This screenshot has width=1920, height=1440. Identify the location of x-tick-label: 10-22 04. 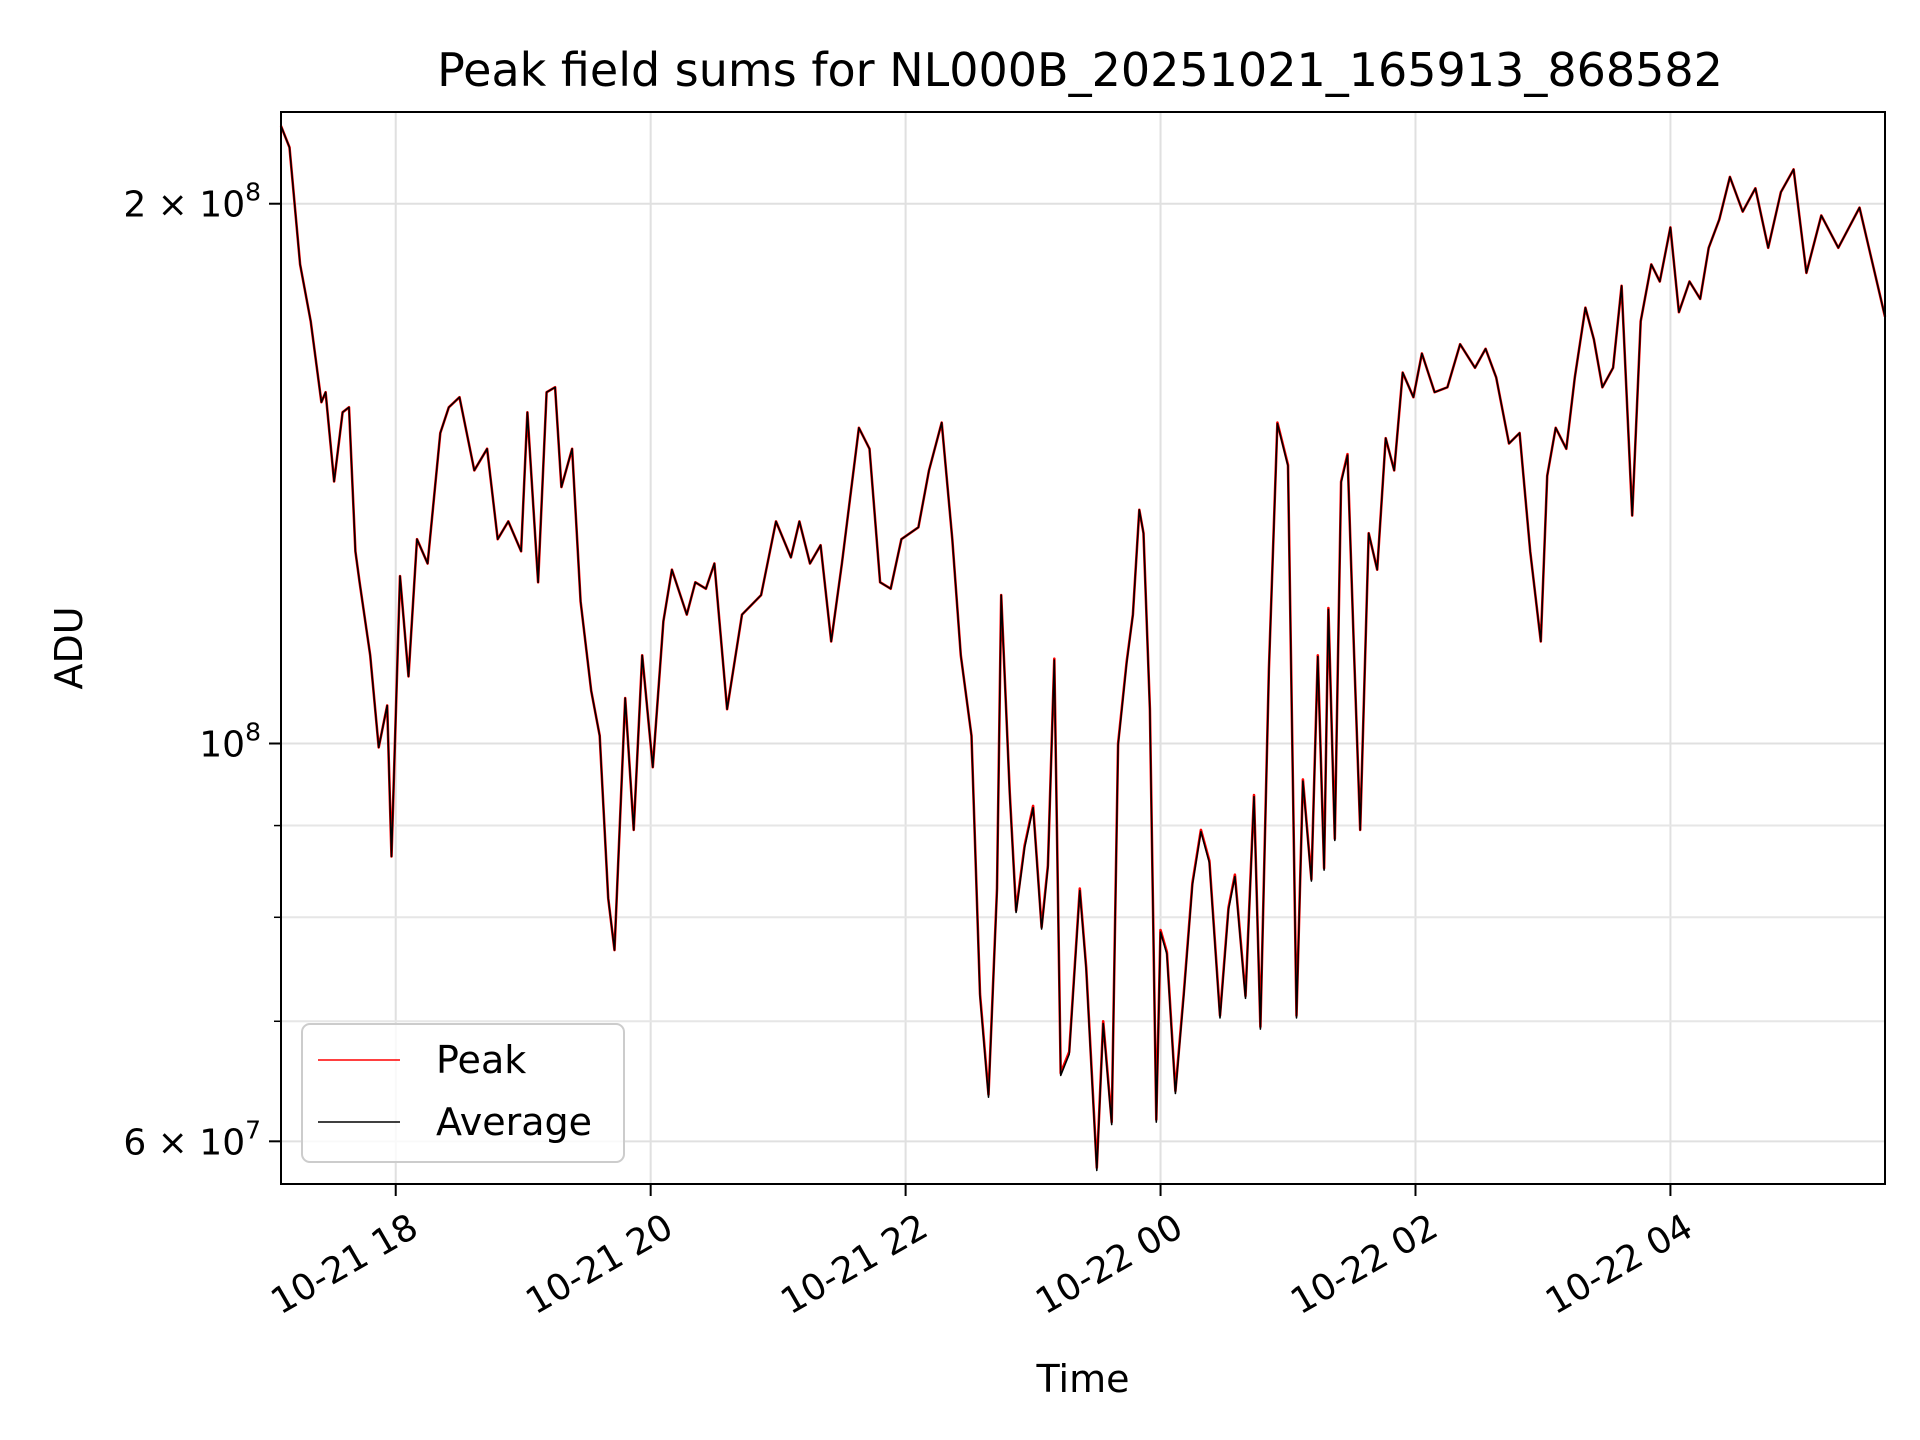
(1619, 1264).